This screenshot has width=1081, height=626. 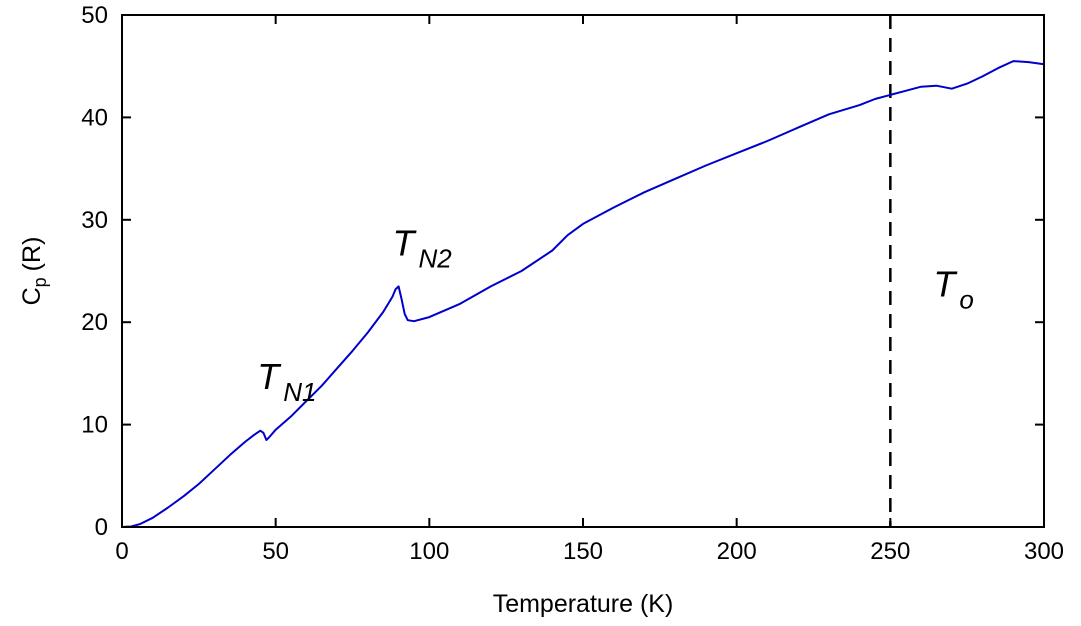 I want to click on svg-text:Cp(R): Cp (R), so click(x=34, y=271).